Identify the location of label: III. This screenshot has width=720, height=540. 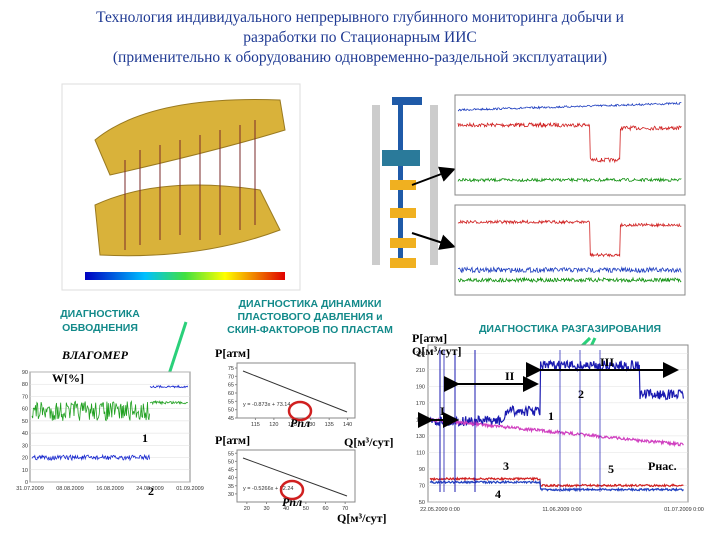
(607, 362).